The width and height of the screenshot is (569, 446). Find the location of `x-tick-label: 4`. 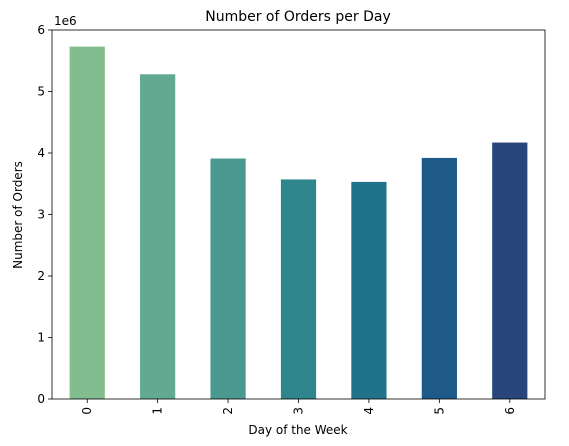

x-tick-label: 4 is located at coordinates (369, 411).